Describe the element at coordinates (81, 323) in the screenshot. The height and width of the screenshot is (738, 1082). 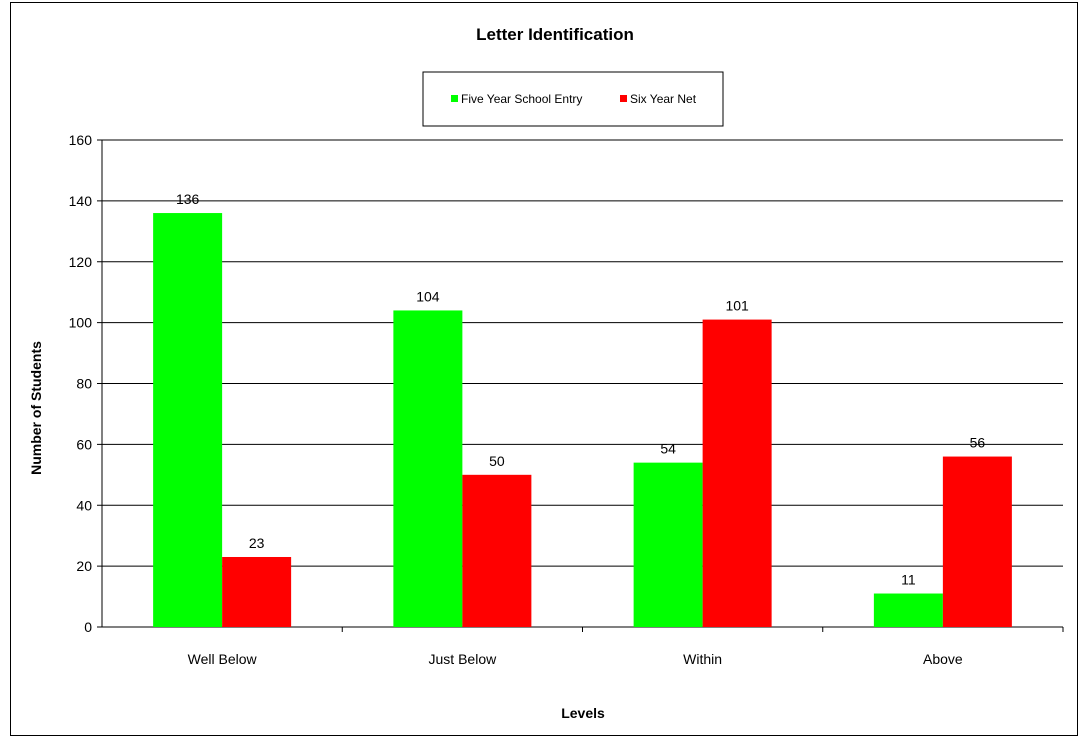
I see `y-tick-label: 100` at that location.